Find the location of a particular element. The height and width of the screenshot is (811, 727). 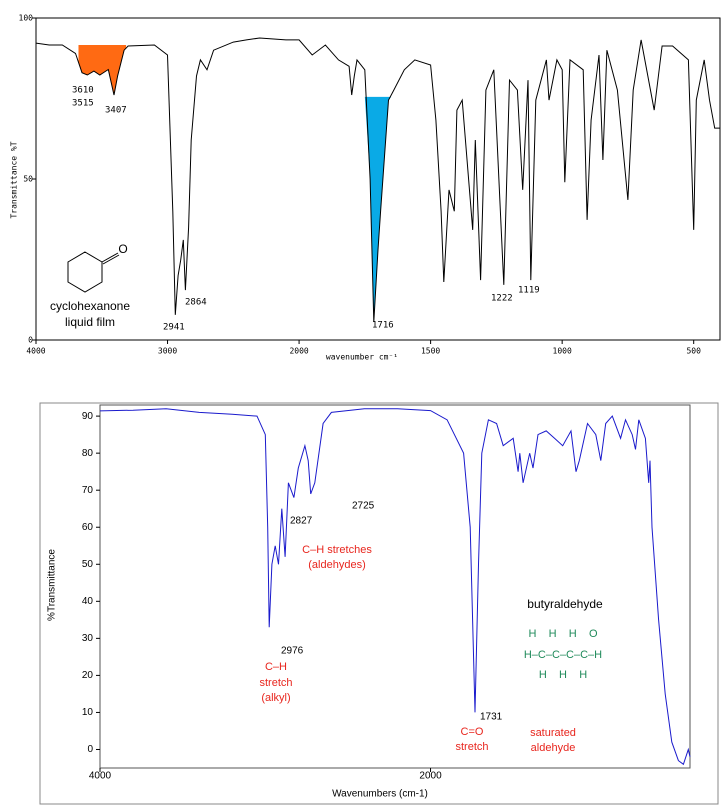

annotation: 3407 is located at coordinates (116, 111).